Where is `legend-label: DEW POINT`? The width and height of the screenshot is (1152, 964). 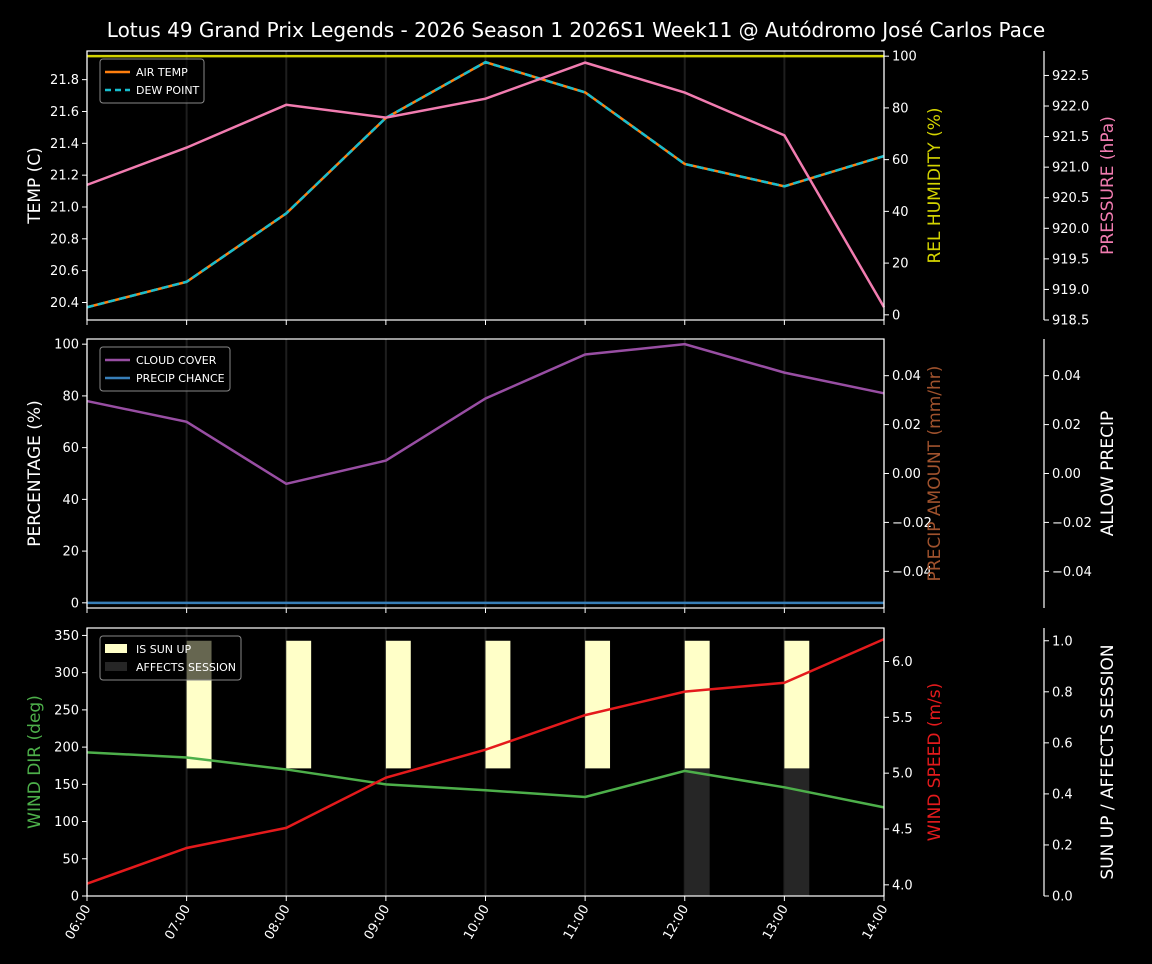
legend-label: DEW POINT is located at coordinates (168, 90).